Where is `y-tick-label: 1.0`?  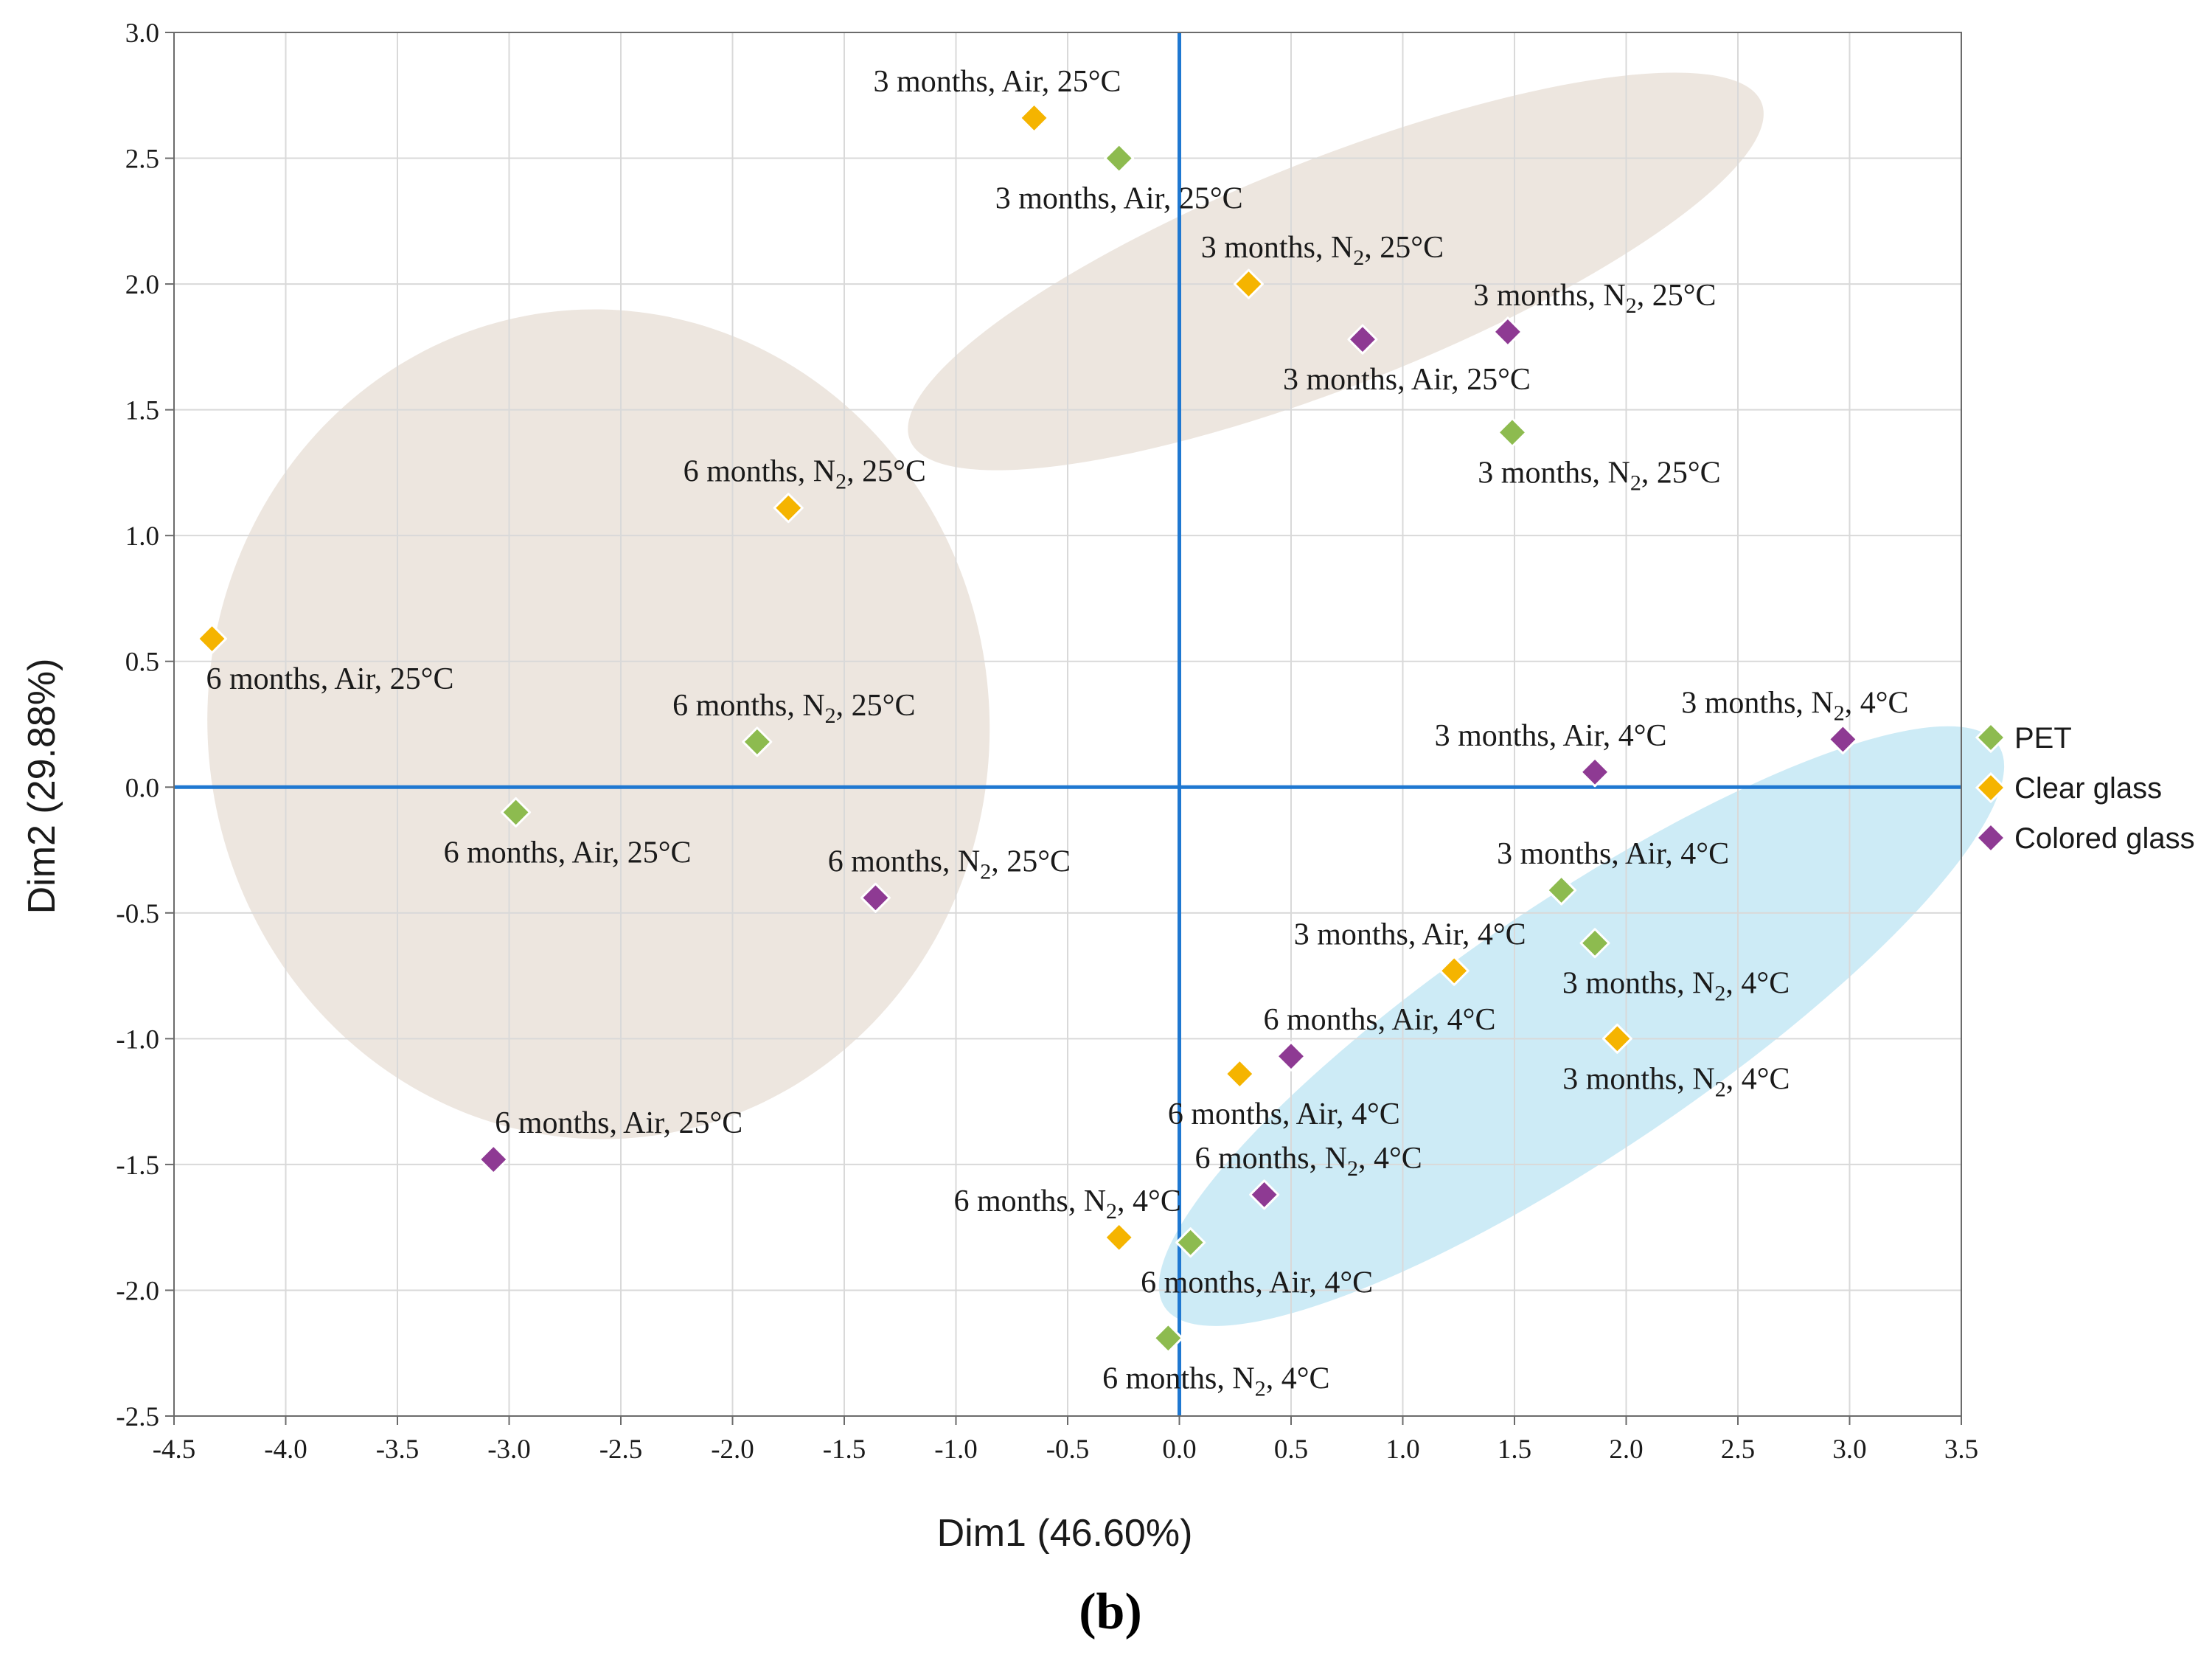 y-tick-label: 1.0 is located at coordinates (142, 536).